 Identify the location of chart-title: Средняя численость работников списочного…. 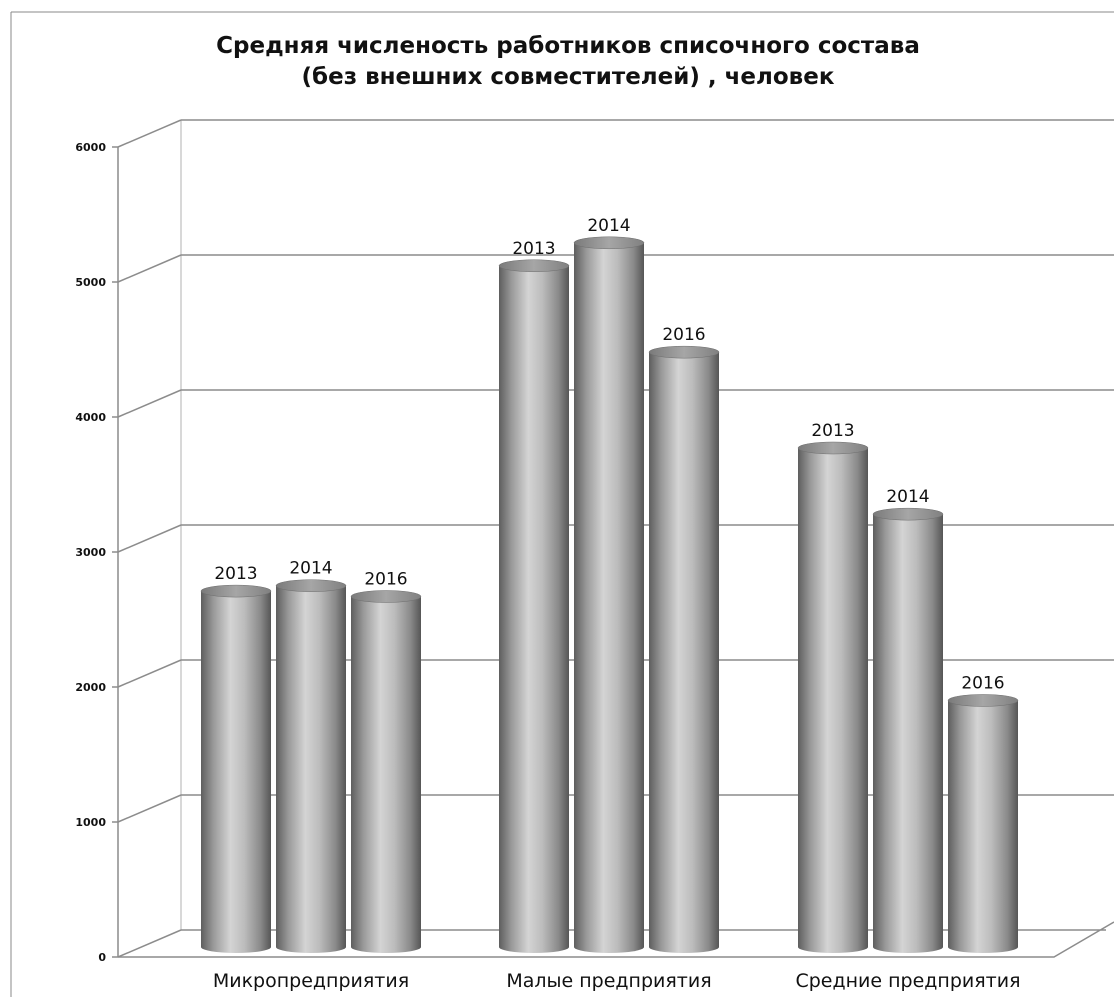
(568, 61).